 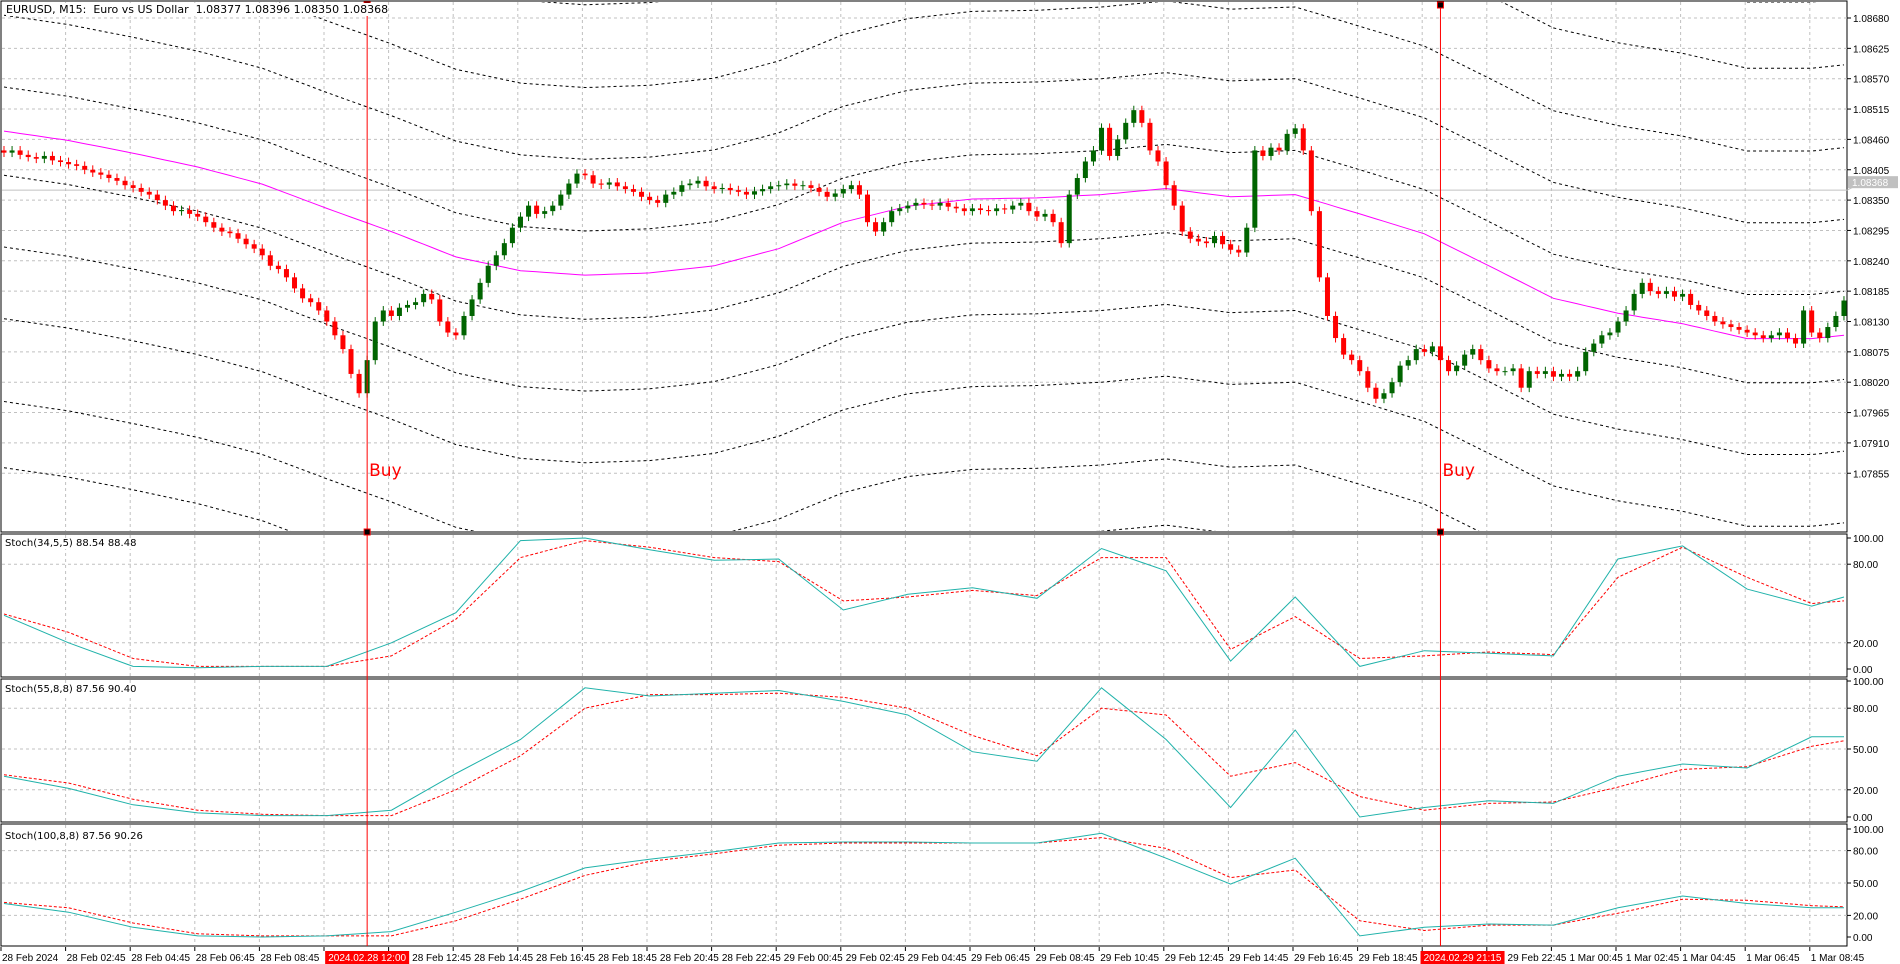 What do you see at coordinates (565, 958) in the screenshot?
I see `time-axis-label: 28 Feb 16:45` at bounding box center [565, 958].